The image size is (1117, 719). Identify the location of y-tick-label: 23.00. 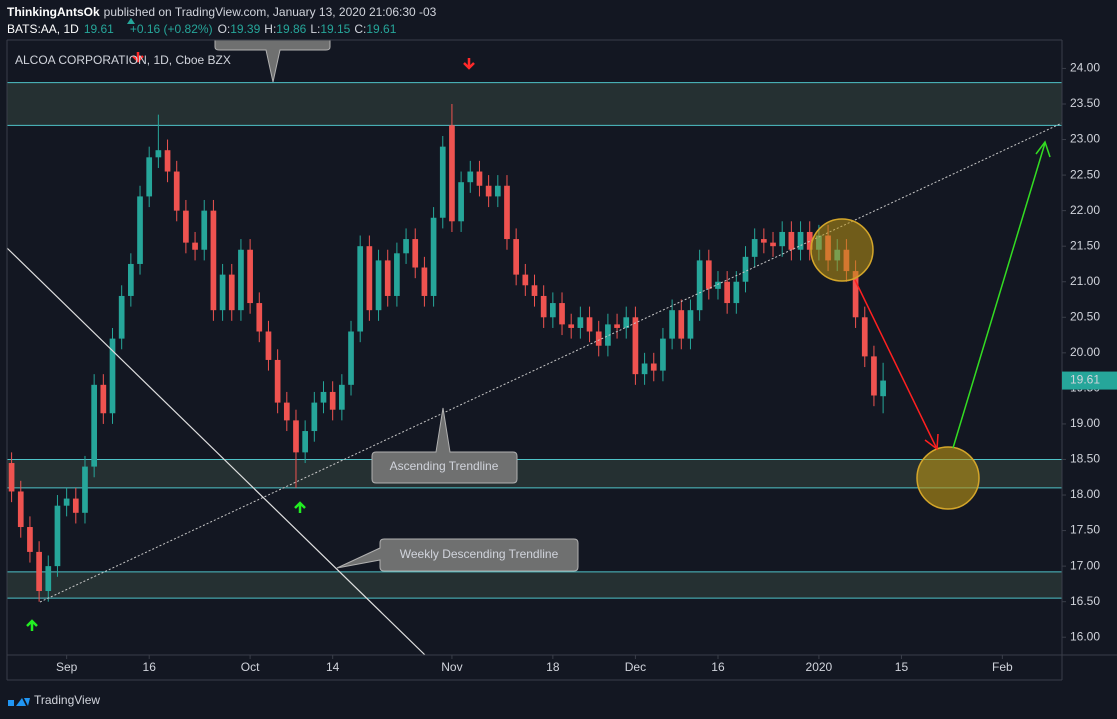
(1085, 139).